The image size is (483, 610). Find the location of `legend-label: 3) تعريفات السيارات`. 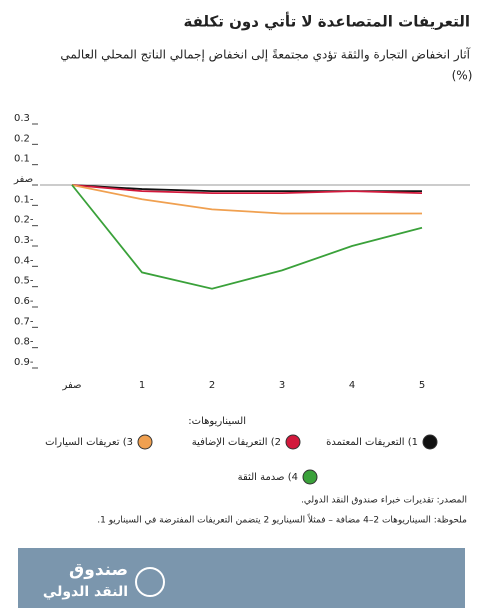

legend-label: 3) تعريفات السيارات is located at coordinates (89, 442).